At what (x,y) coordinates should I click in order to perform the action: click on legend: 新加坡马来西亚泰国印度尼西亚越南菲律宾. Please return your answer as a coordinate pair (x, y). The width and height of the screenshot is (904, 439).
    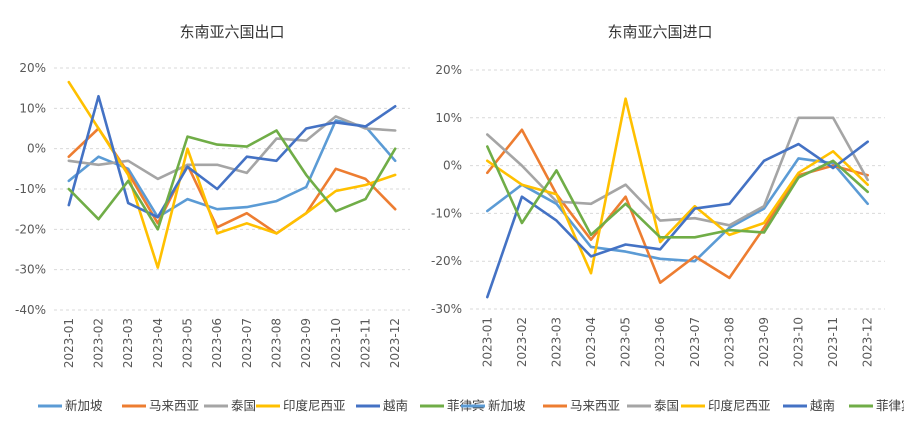
    Looking at the image, I should click on (261, 405).